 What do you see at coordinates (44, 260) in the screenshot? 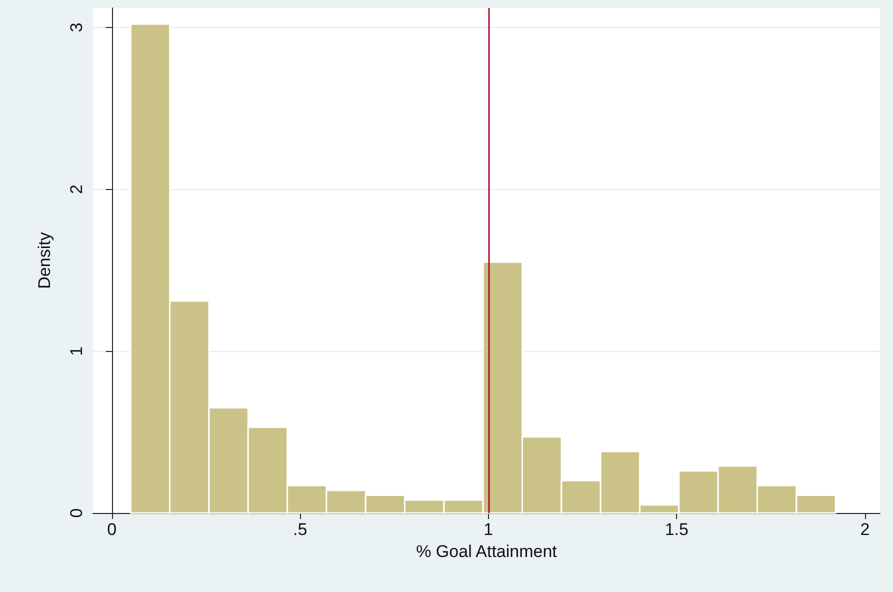
I see `y-axis-title: Density` at bounding box center [44, 260].